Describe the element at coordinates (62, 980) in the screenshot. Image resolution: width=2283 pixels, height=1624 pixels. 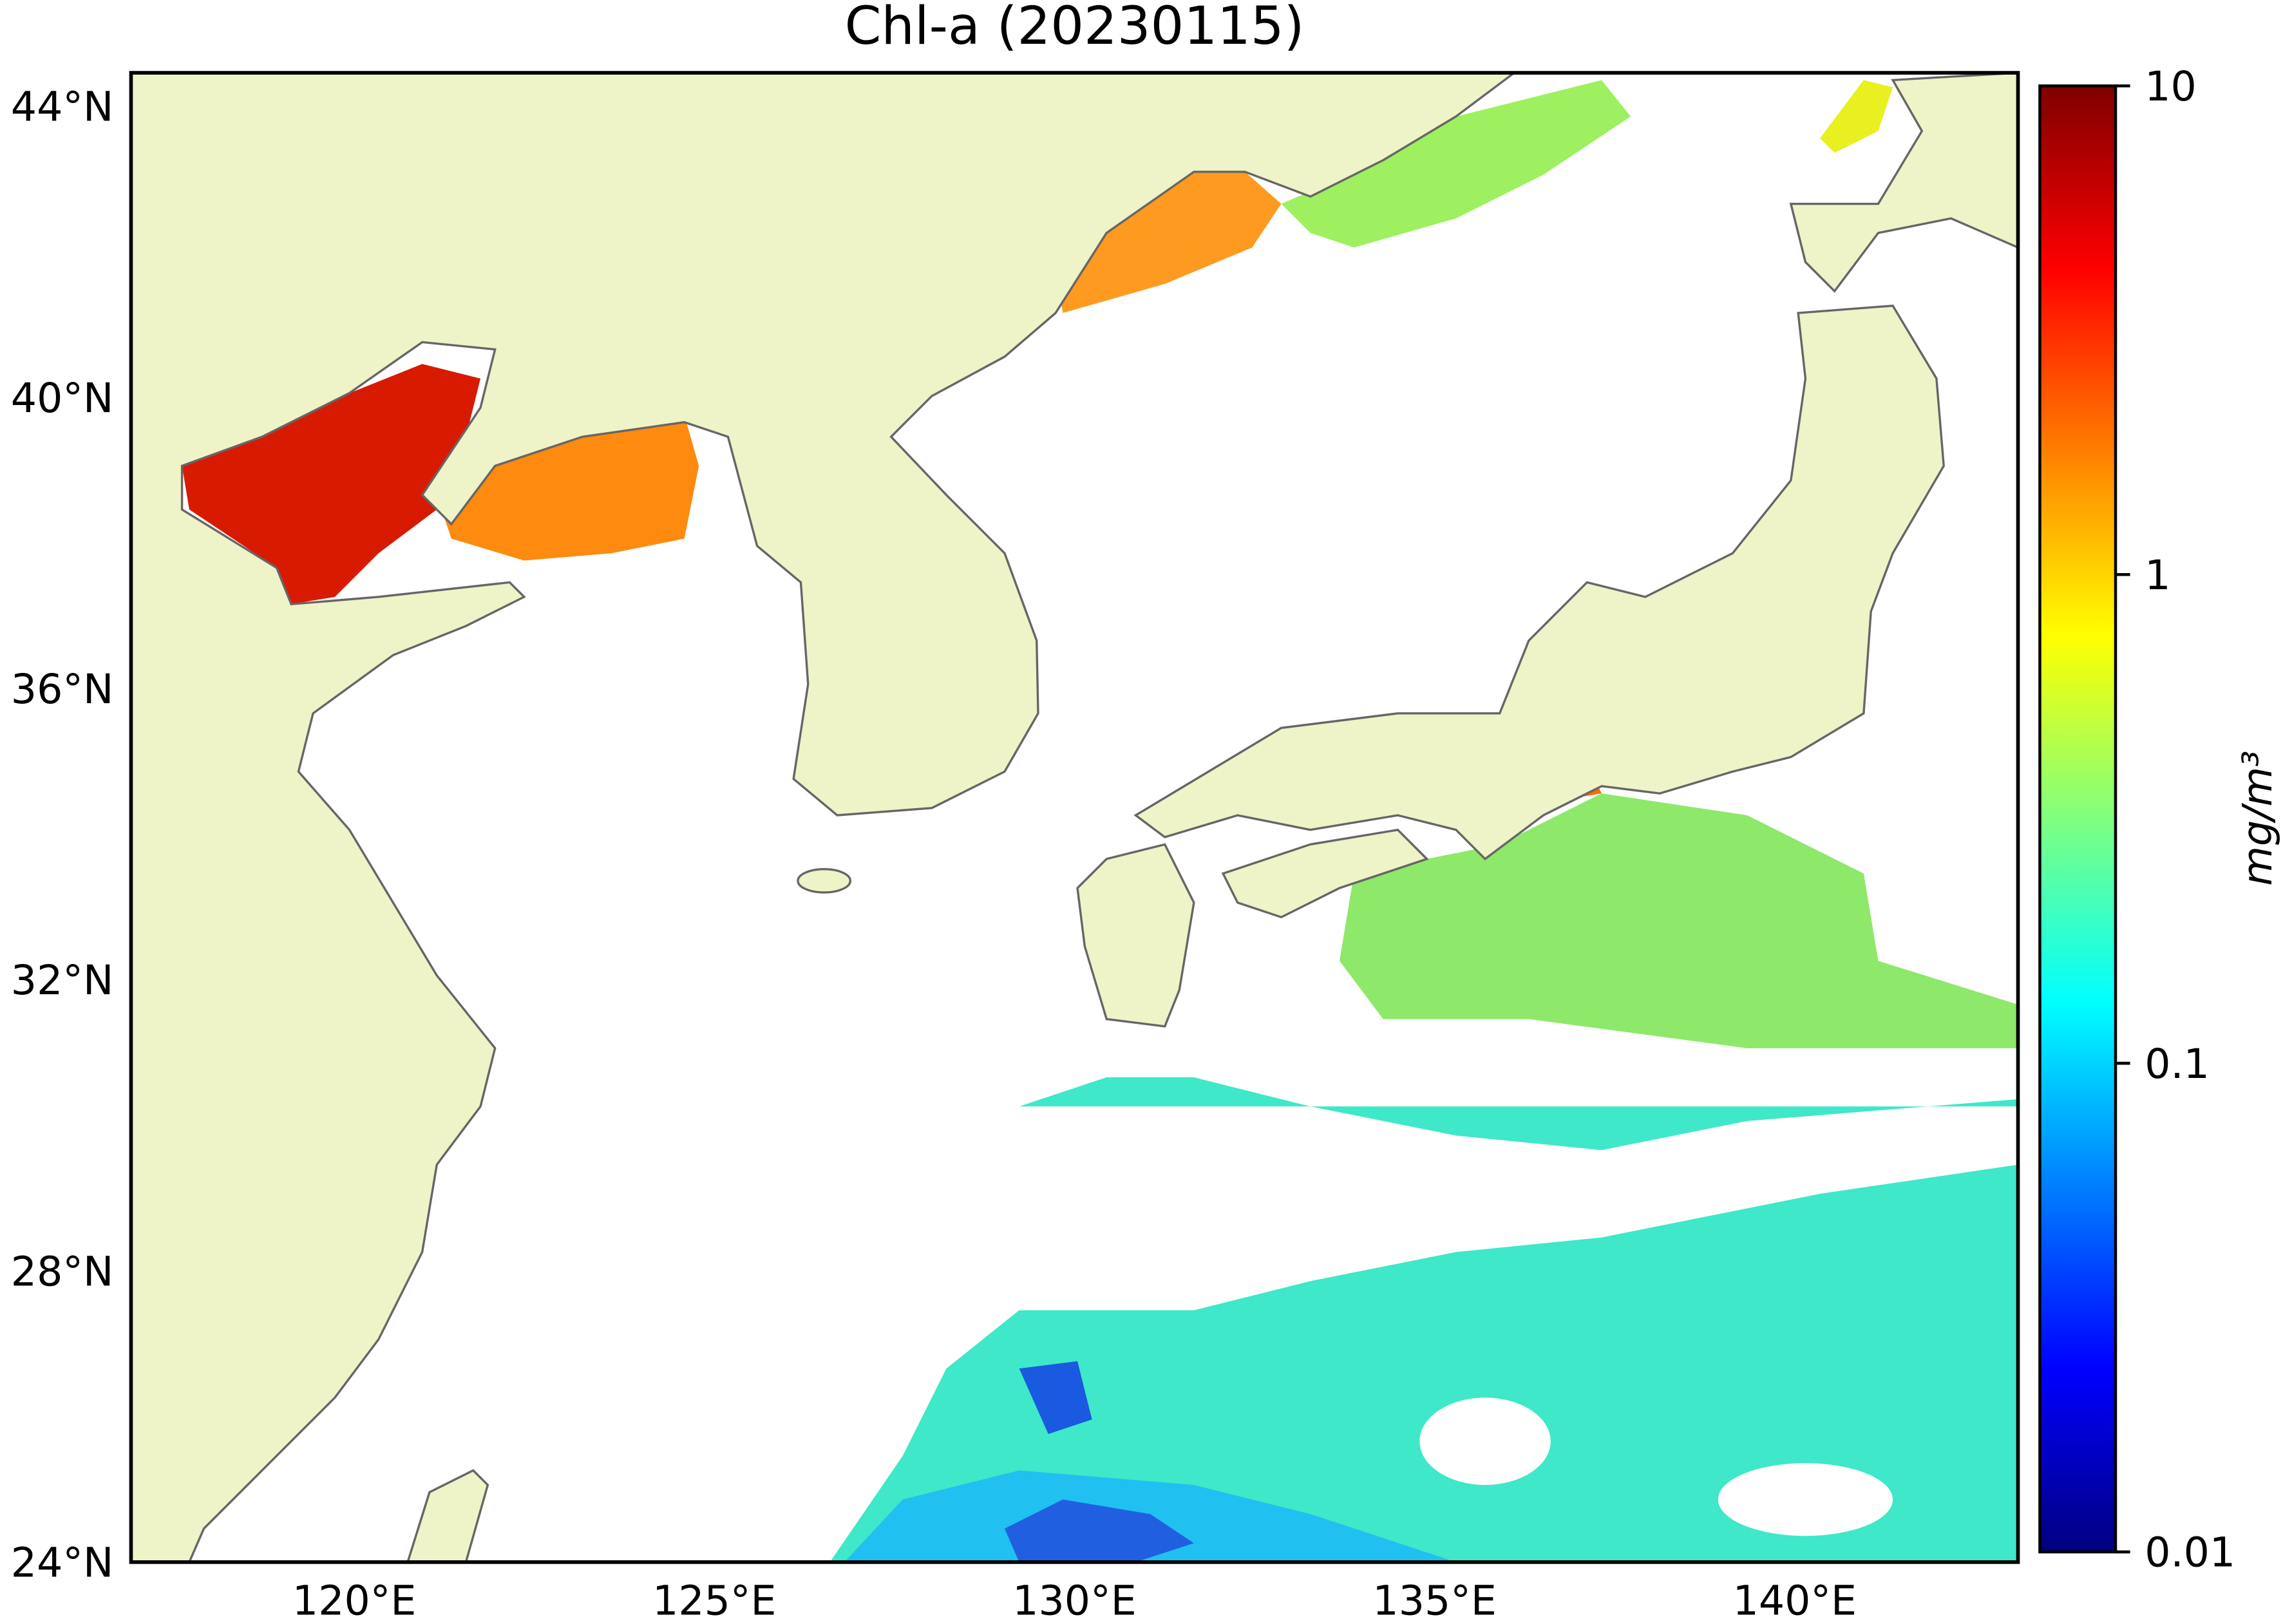
I see `y-tick-label: 32°N` at that location.